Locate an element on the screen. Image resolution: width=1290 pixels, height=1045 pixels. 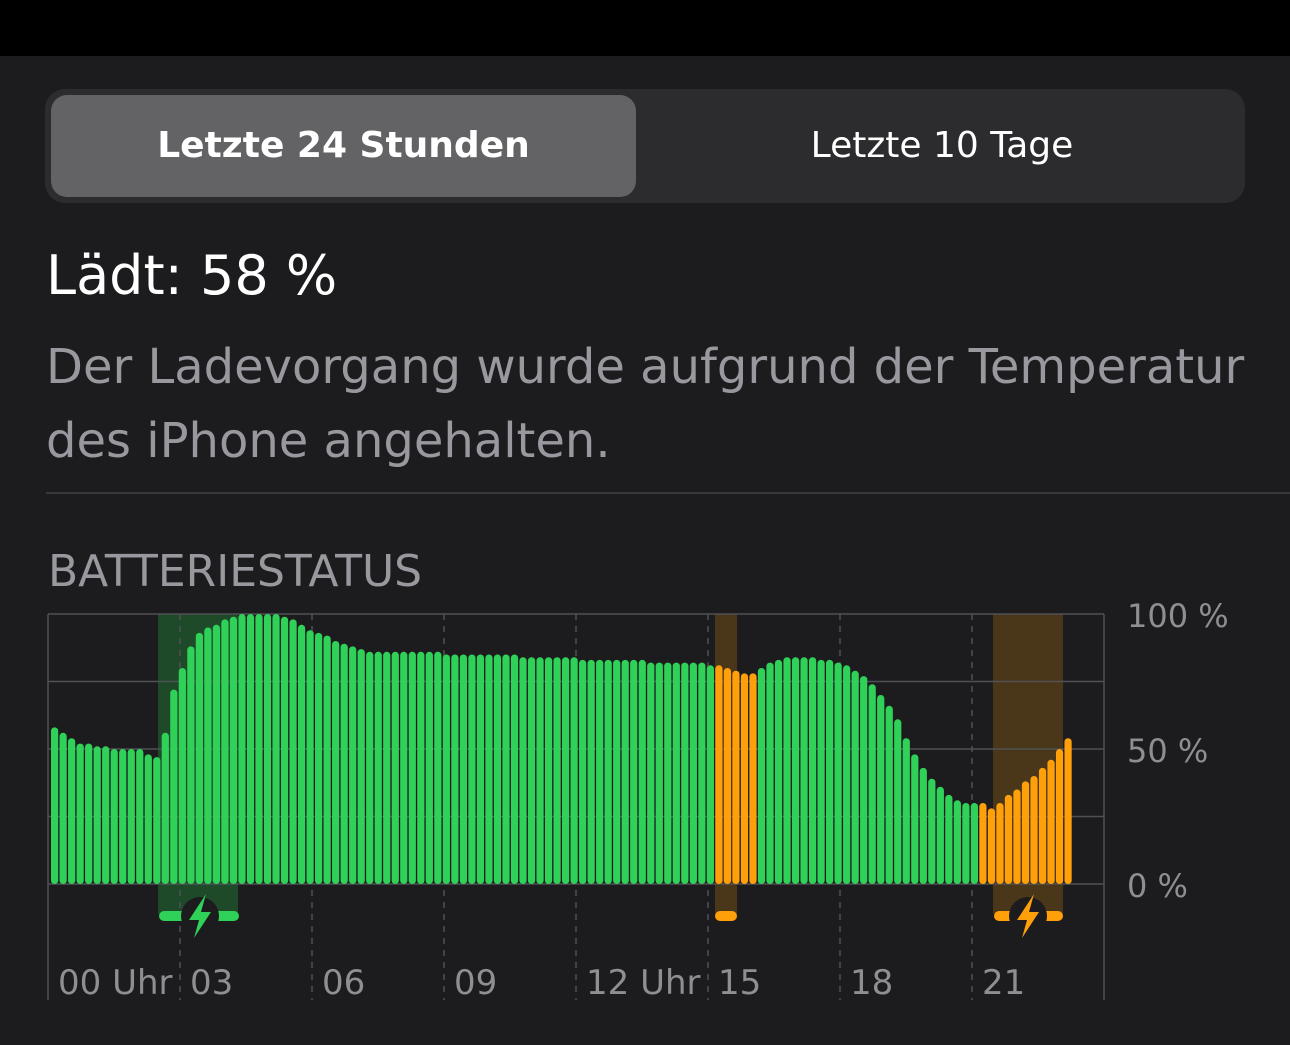
tab-last-24-hours: Letzte 24 Stunden is located at coordinates (343, 146).